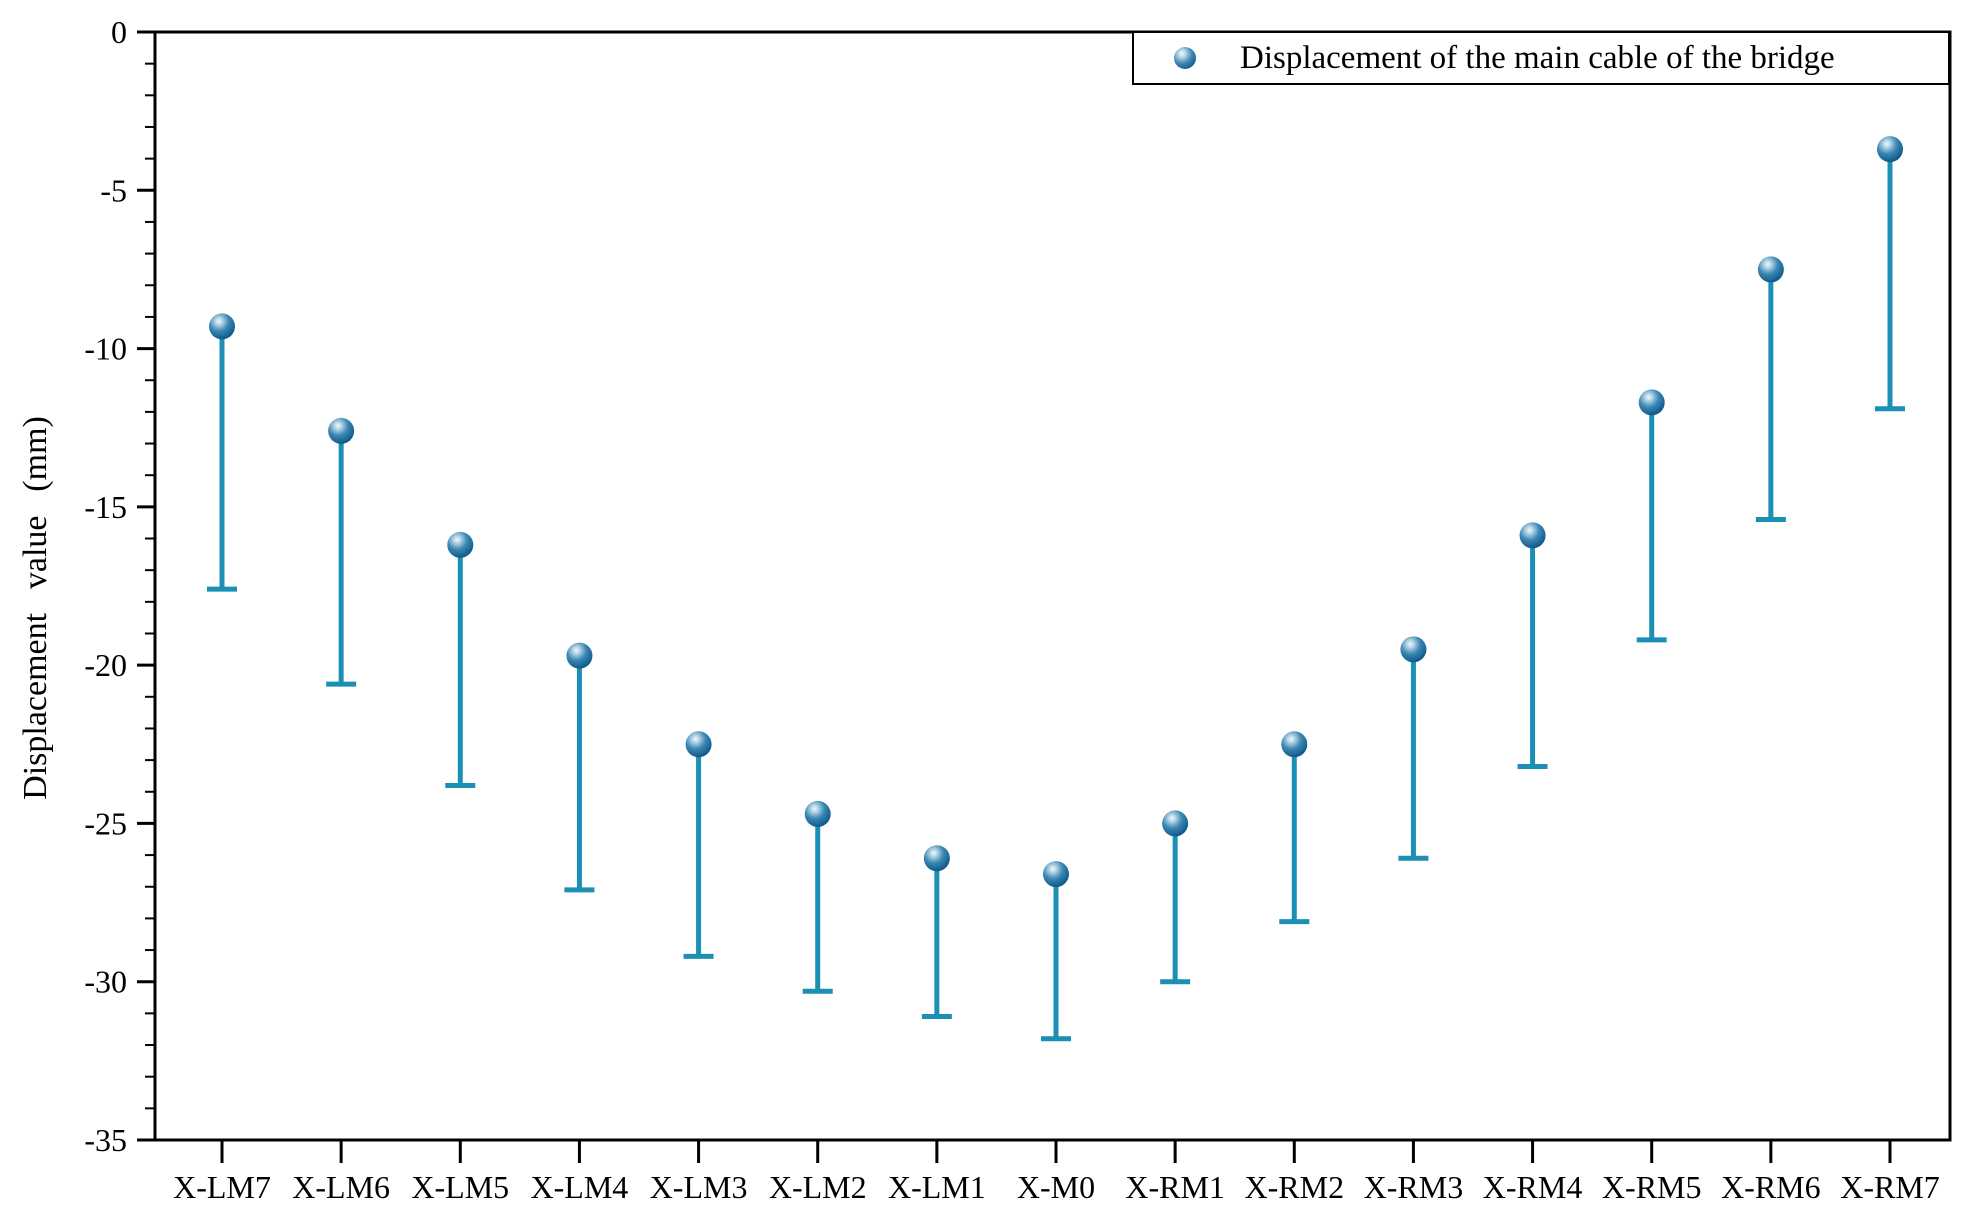  I want to click on y-tick-label: -10, so click(105, 349).